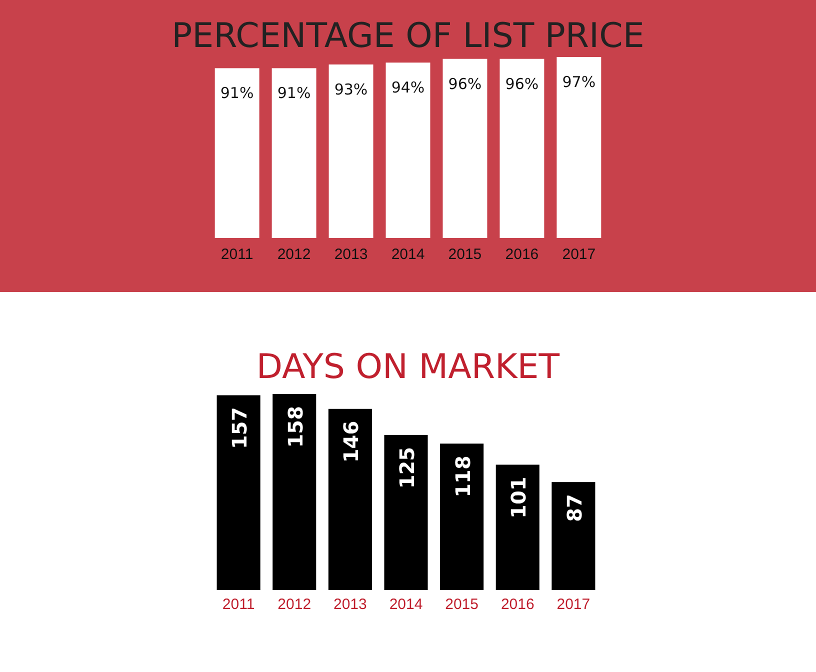 This screenshot has height=672, width=816. What do you see at coordinates (407, 467) in the screenshot?
I see `data-label: 125` at bounding box center [407, 467].